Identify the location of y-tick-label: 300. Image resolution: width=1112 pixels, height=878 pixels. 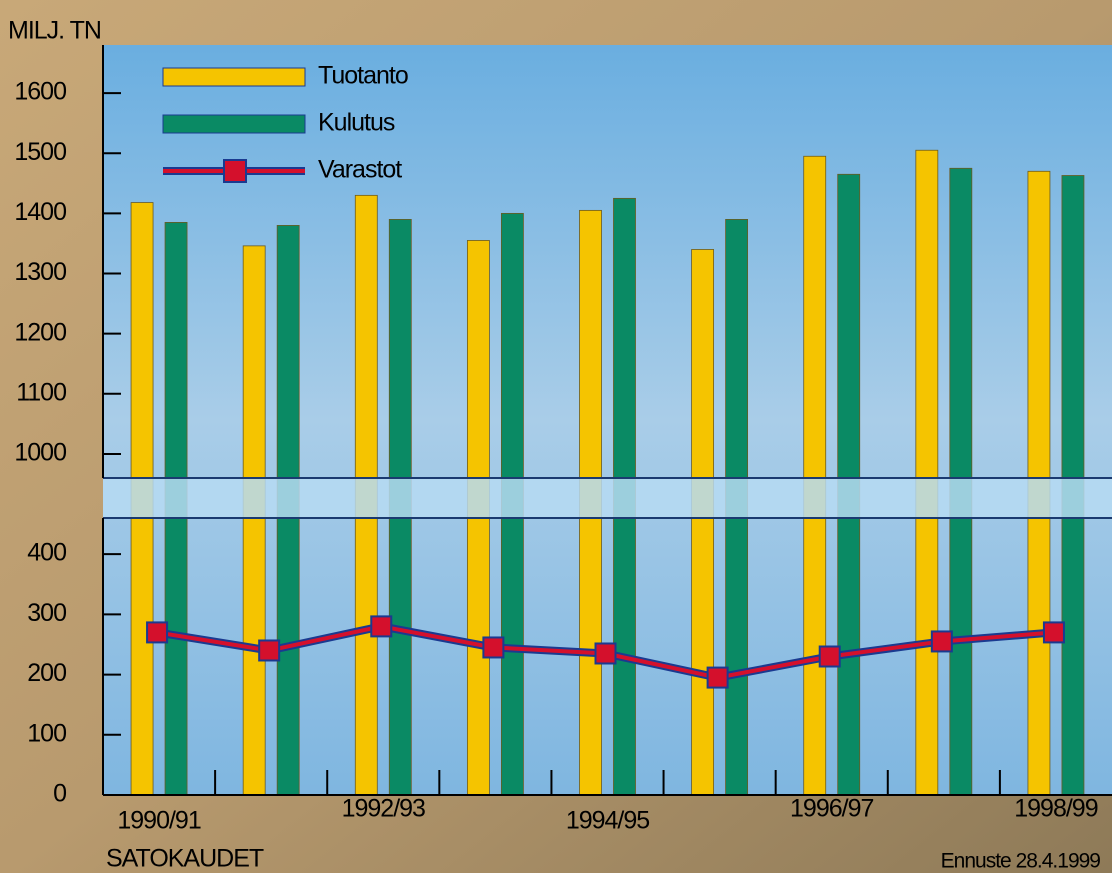
(46, 613).